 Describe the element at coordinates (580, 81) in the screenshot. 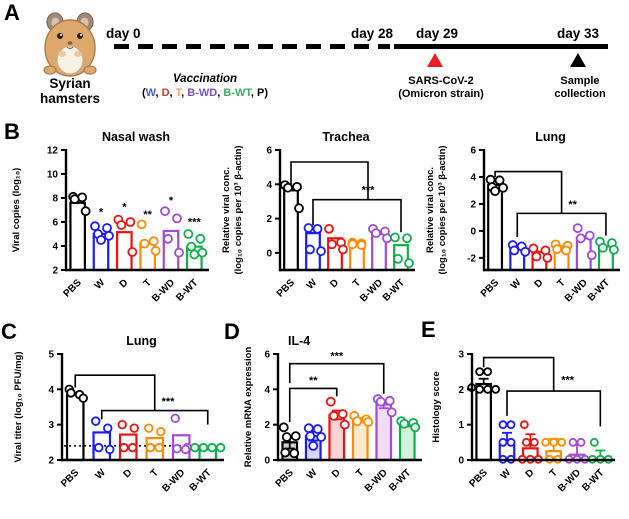

I see `sample-line1: Sample` at that location.